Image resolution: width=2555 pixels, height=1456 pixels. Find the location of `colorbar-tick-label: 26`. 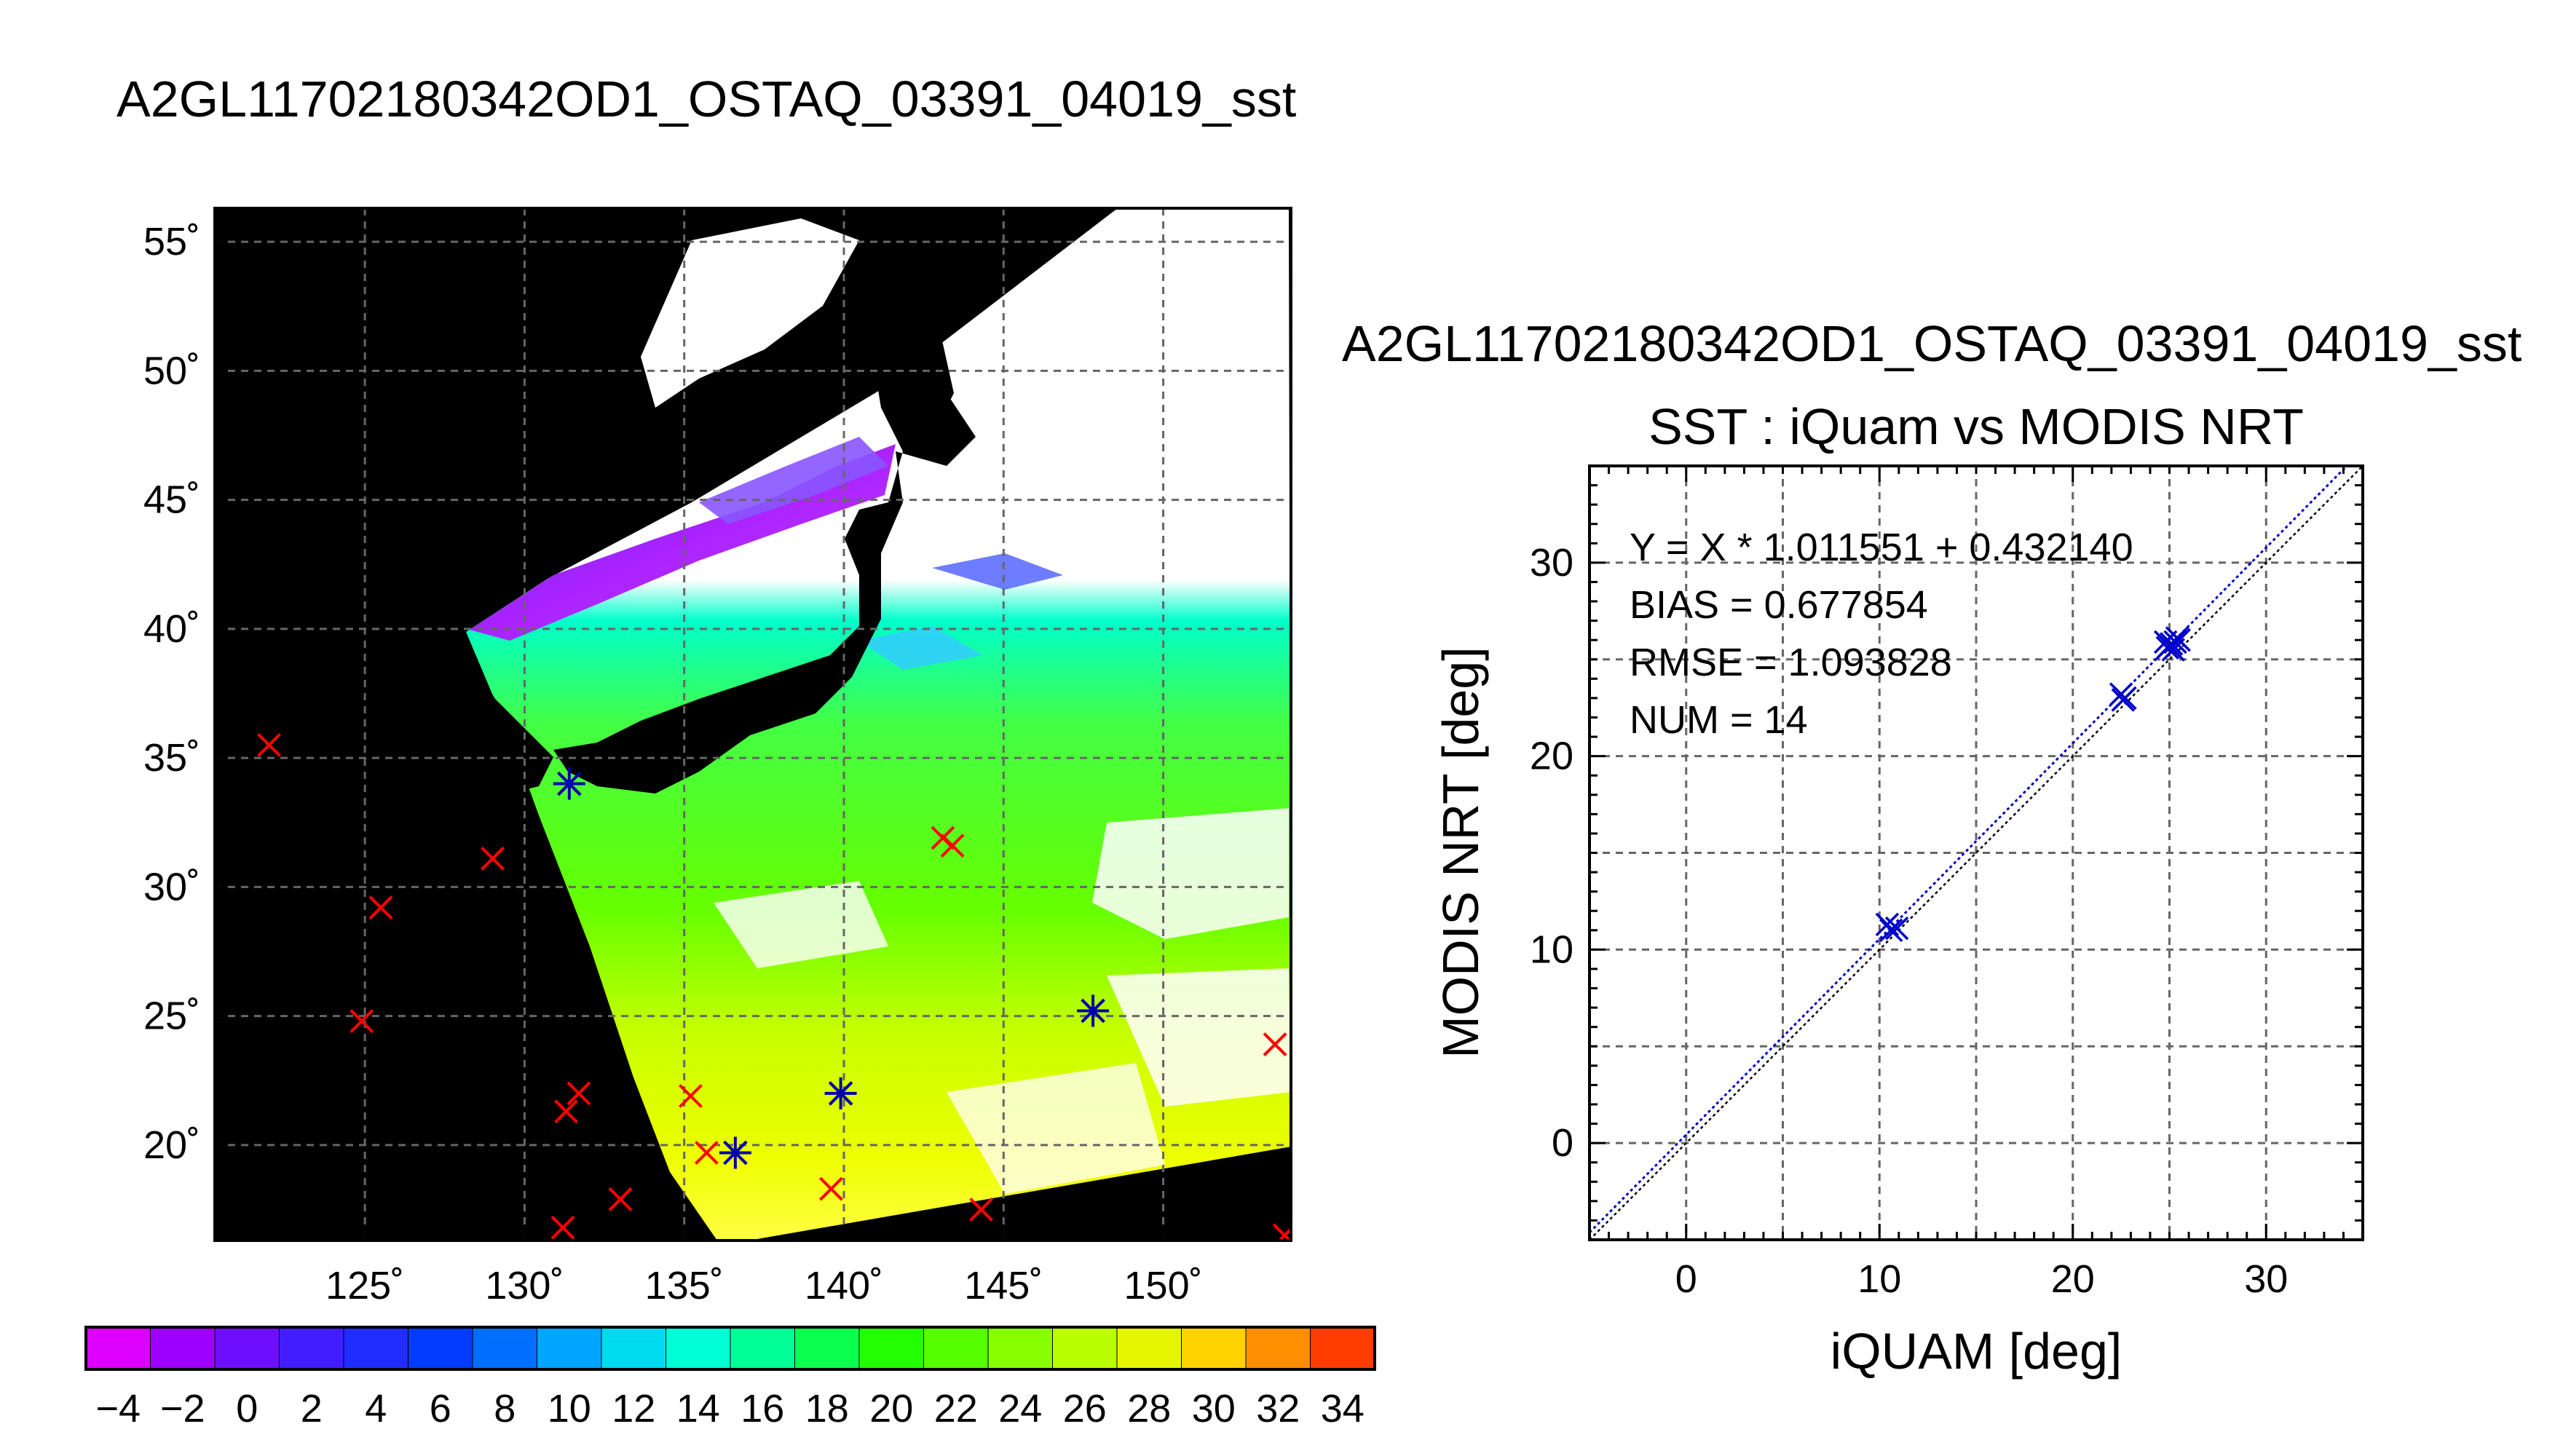

colorbar-tick-label: 26 is located at coordinates (1085, 1409).